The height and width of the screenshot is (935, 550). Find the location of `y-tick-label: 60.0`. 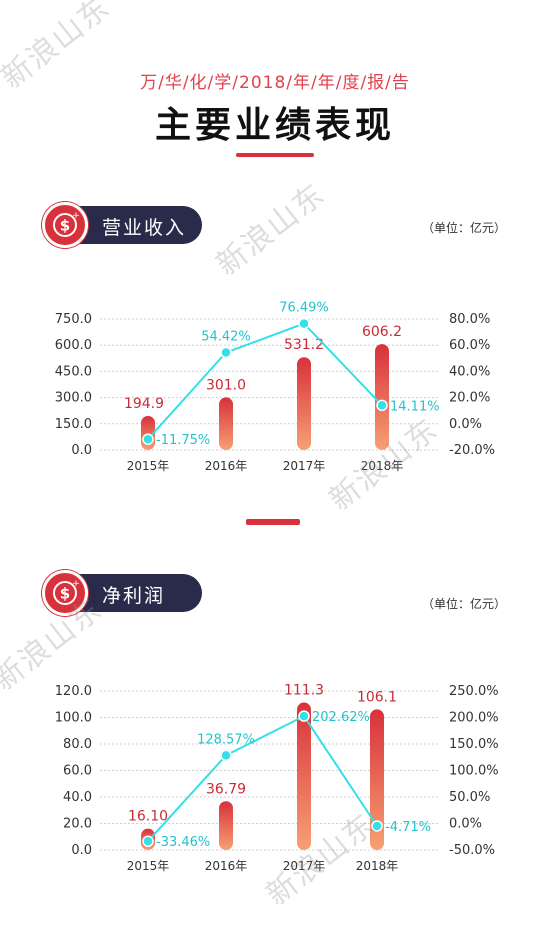

y-tick-label: 60.0 is located at coordinates (77, 771).